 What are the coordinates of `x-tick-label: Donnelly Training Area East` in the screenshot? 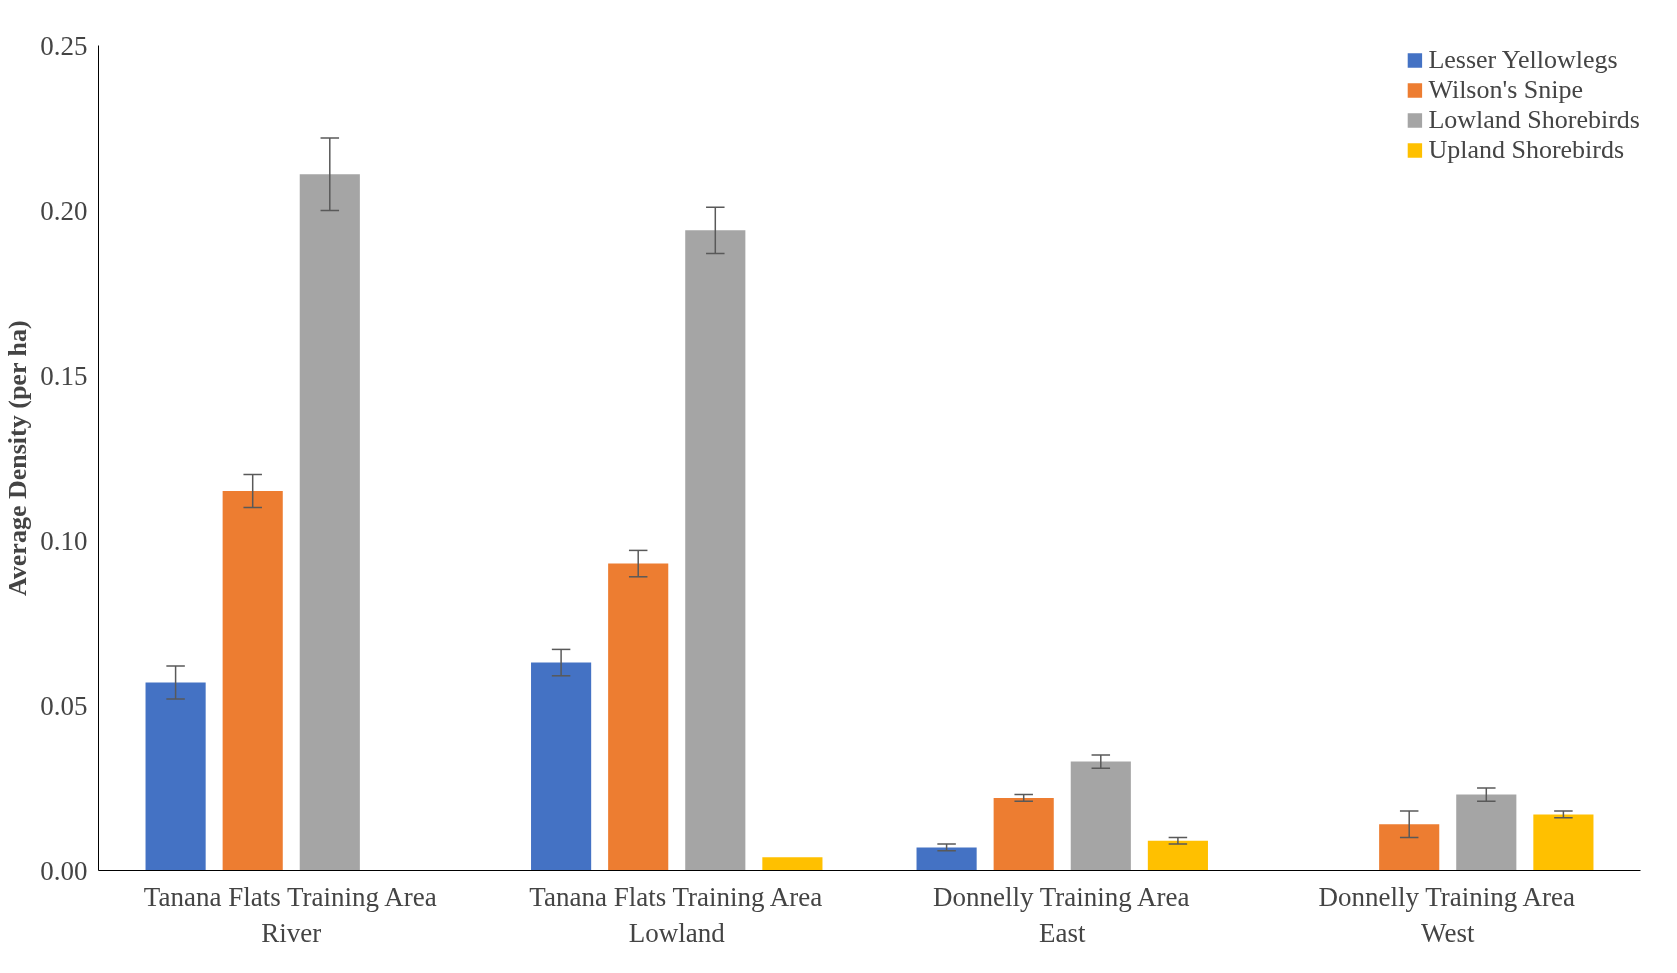 It's located at (1061, 914).